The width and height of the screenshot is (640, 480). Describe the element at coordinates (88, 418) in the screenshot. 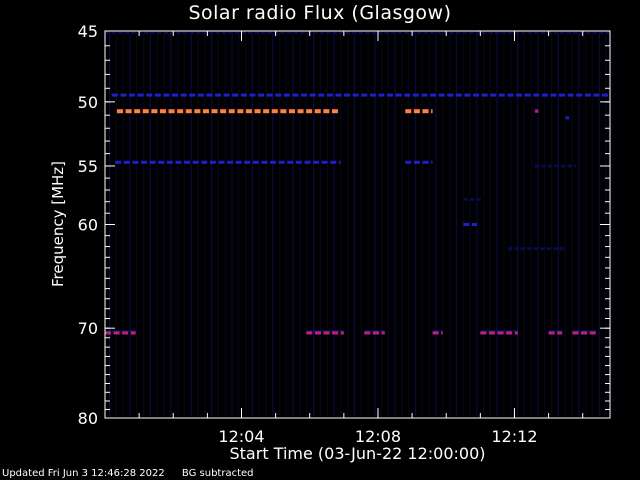

I see `y-tick-label: 80` at that location.